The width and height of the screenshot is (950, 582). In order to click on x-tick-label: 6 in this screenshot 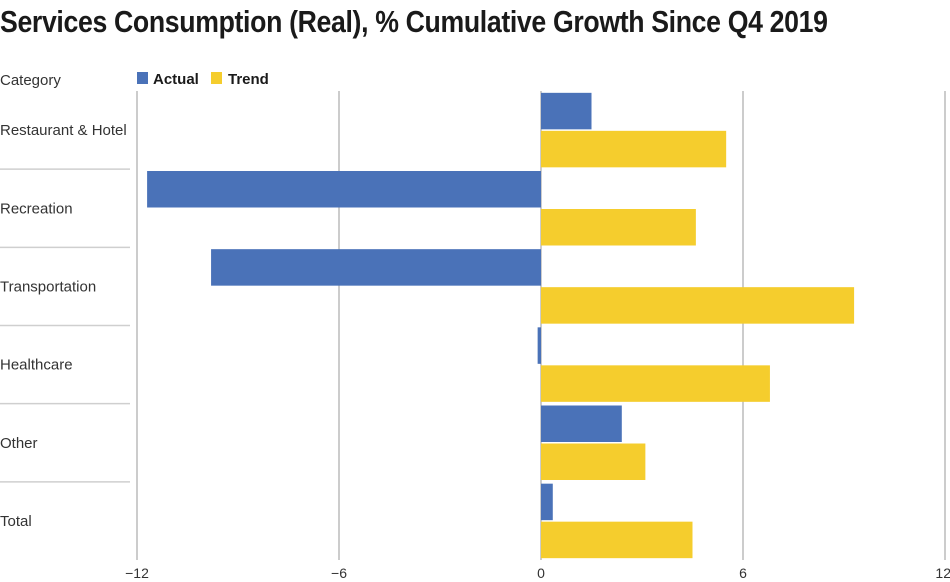, I will do `click(743, 573)`.